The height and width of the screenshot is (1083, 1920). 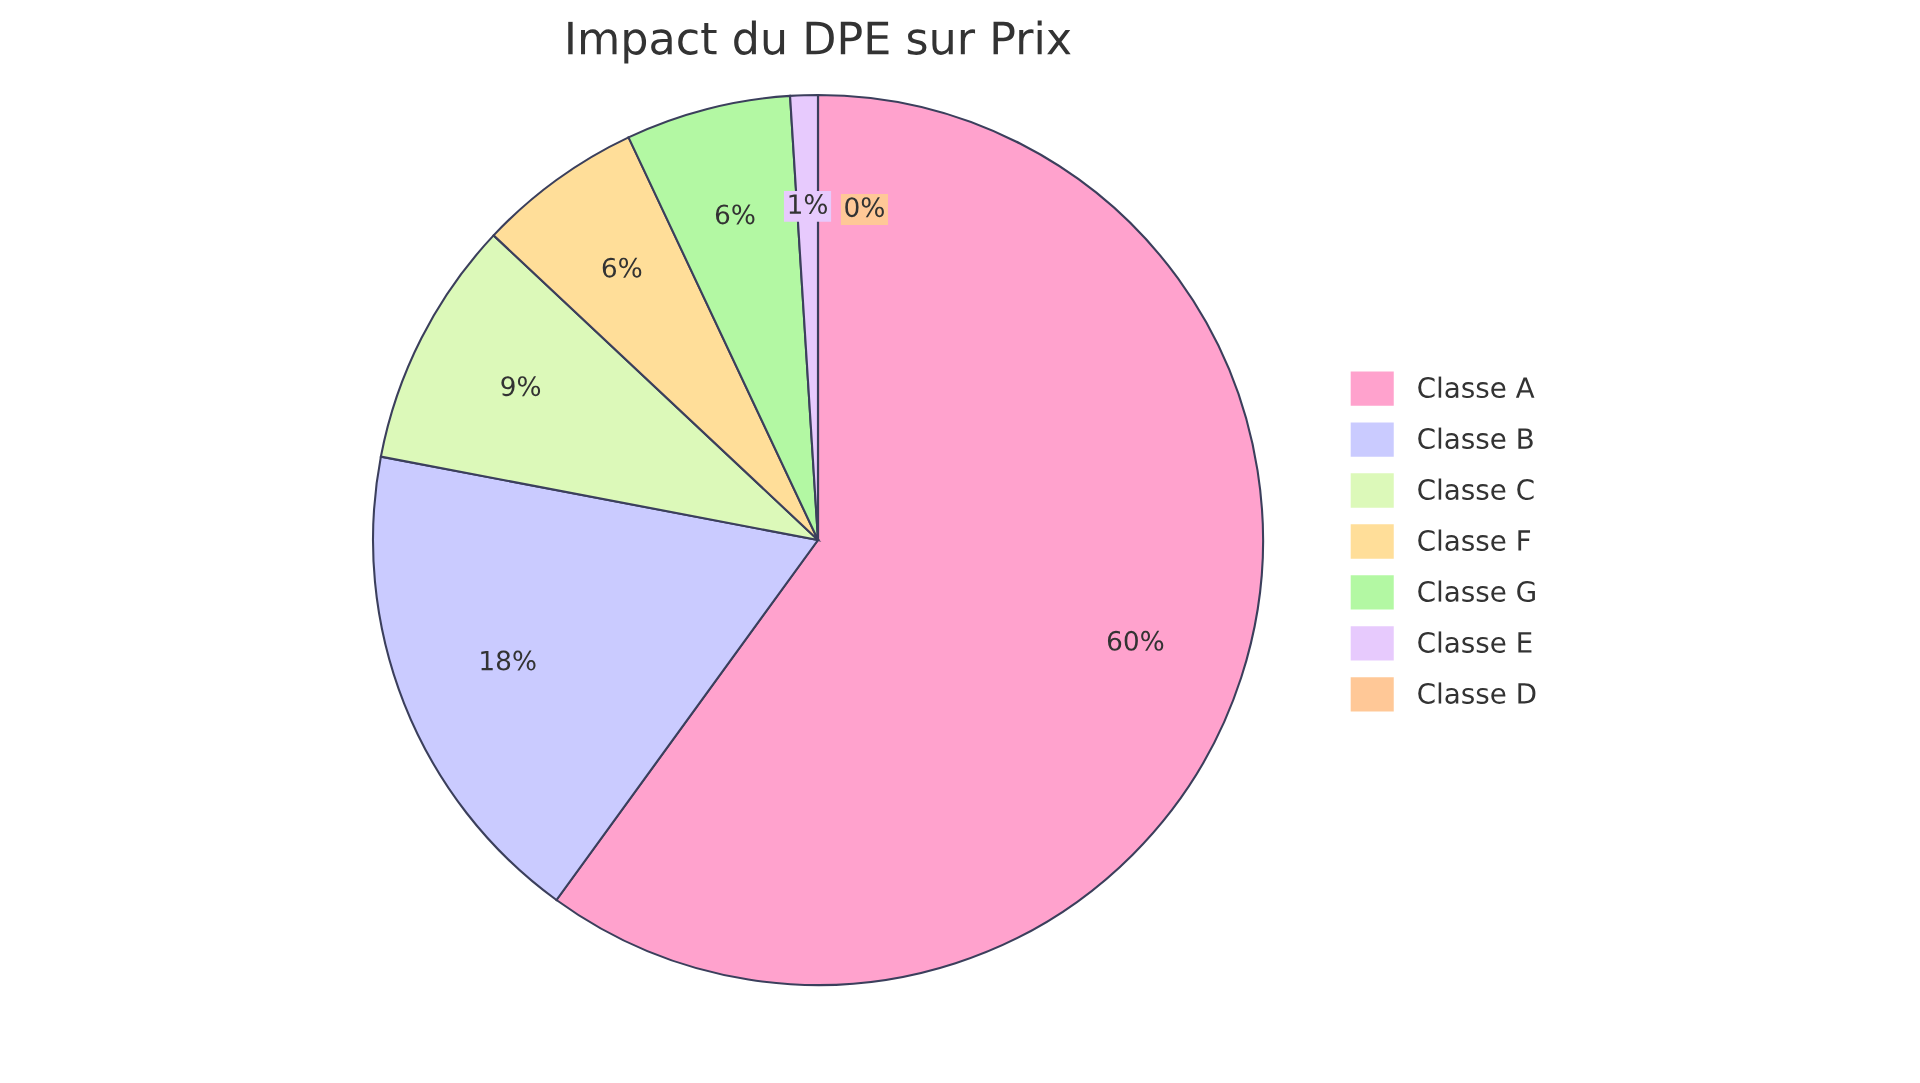 I want to click on chart-title: Impact du DPE sur Prix, so click(x=819, y=42).